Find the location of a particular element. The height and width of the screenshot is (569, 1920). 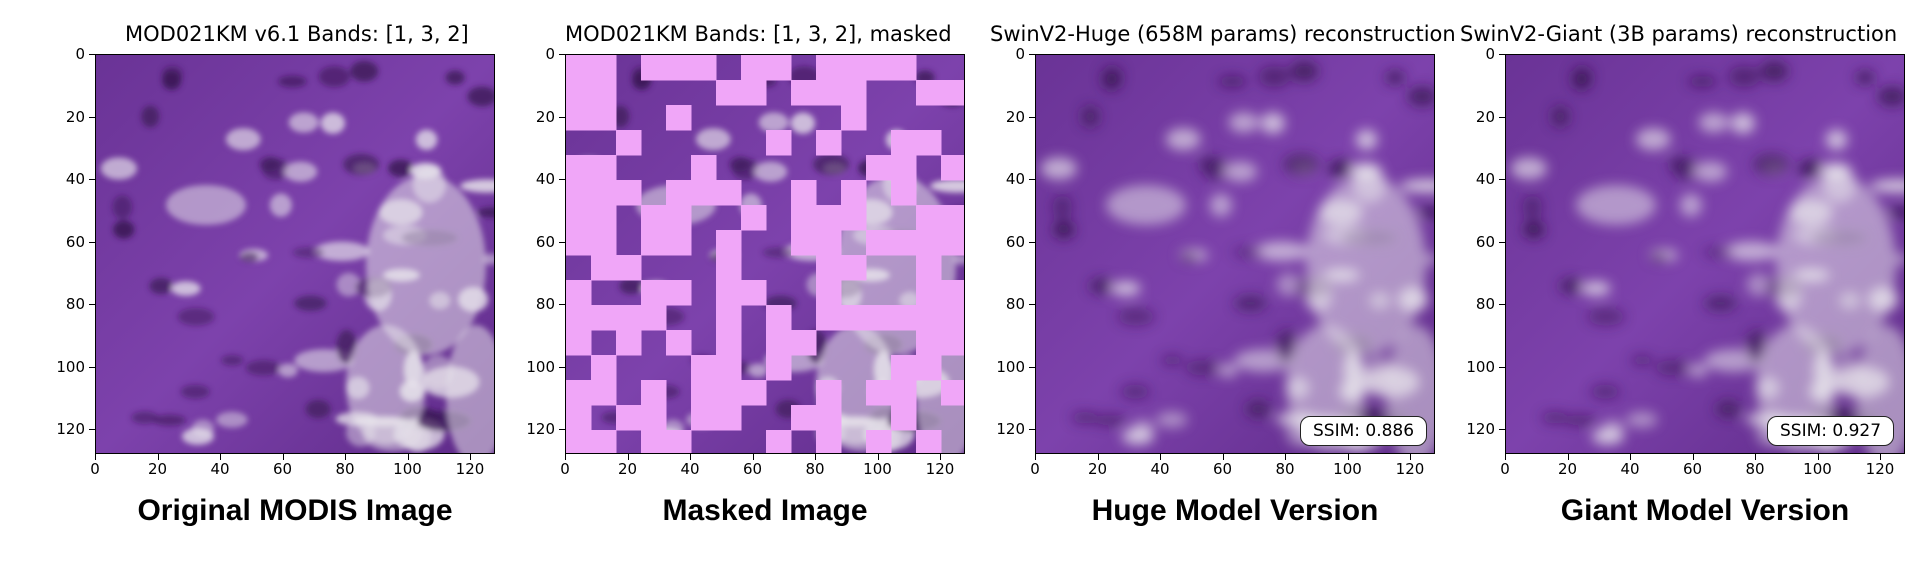

panel-title: MOD021KM v6.1 Bands: [1, 3, 2] is located at coordinates (297, 34).